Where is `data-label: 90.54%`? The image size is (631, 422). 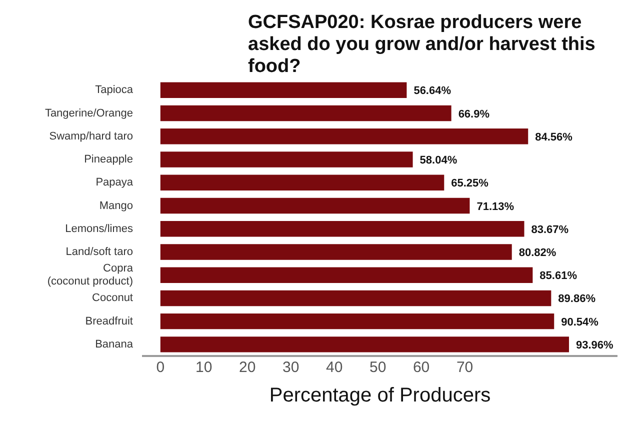
data-label: 90.54% is located at coordinates (580, 322).